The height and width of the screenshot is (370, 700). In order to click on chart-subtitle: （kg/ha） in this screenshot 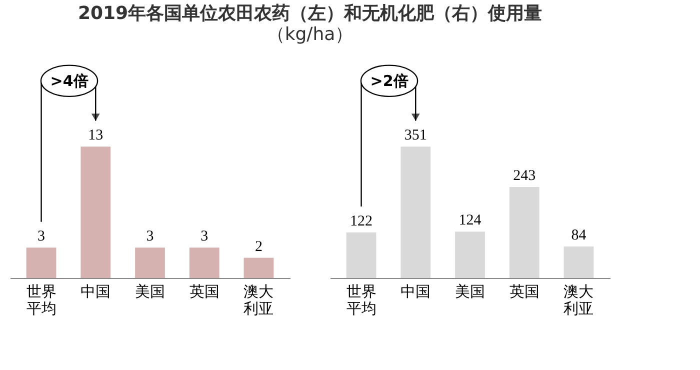, I will do `click(310, 34)`.